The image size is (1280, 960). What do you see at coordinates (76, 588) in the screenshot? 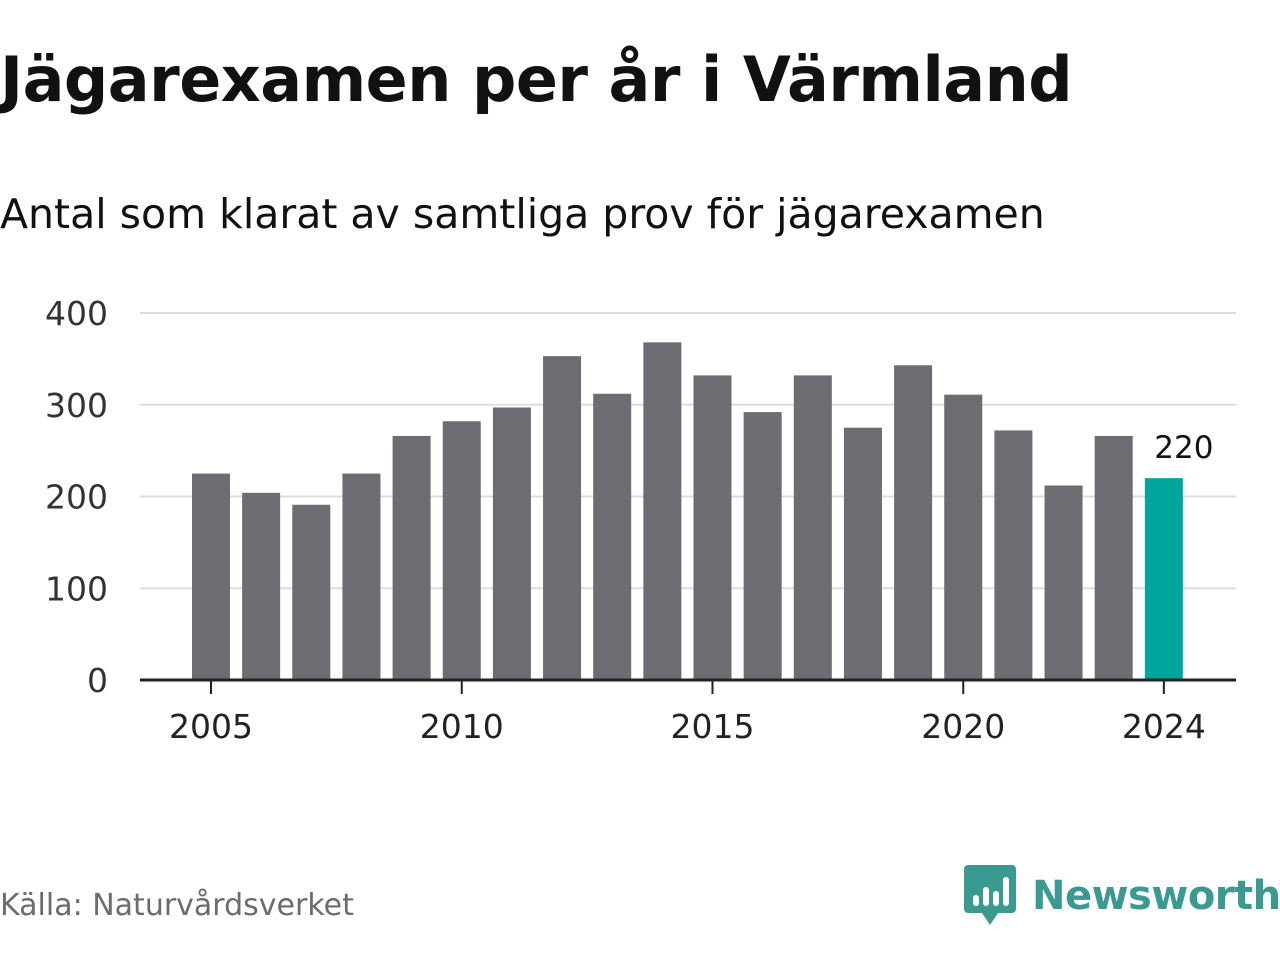
I see `y-tick-label: 100` at bounding box center [76, 588].